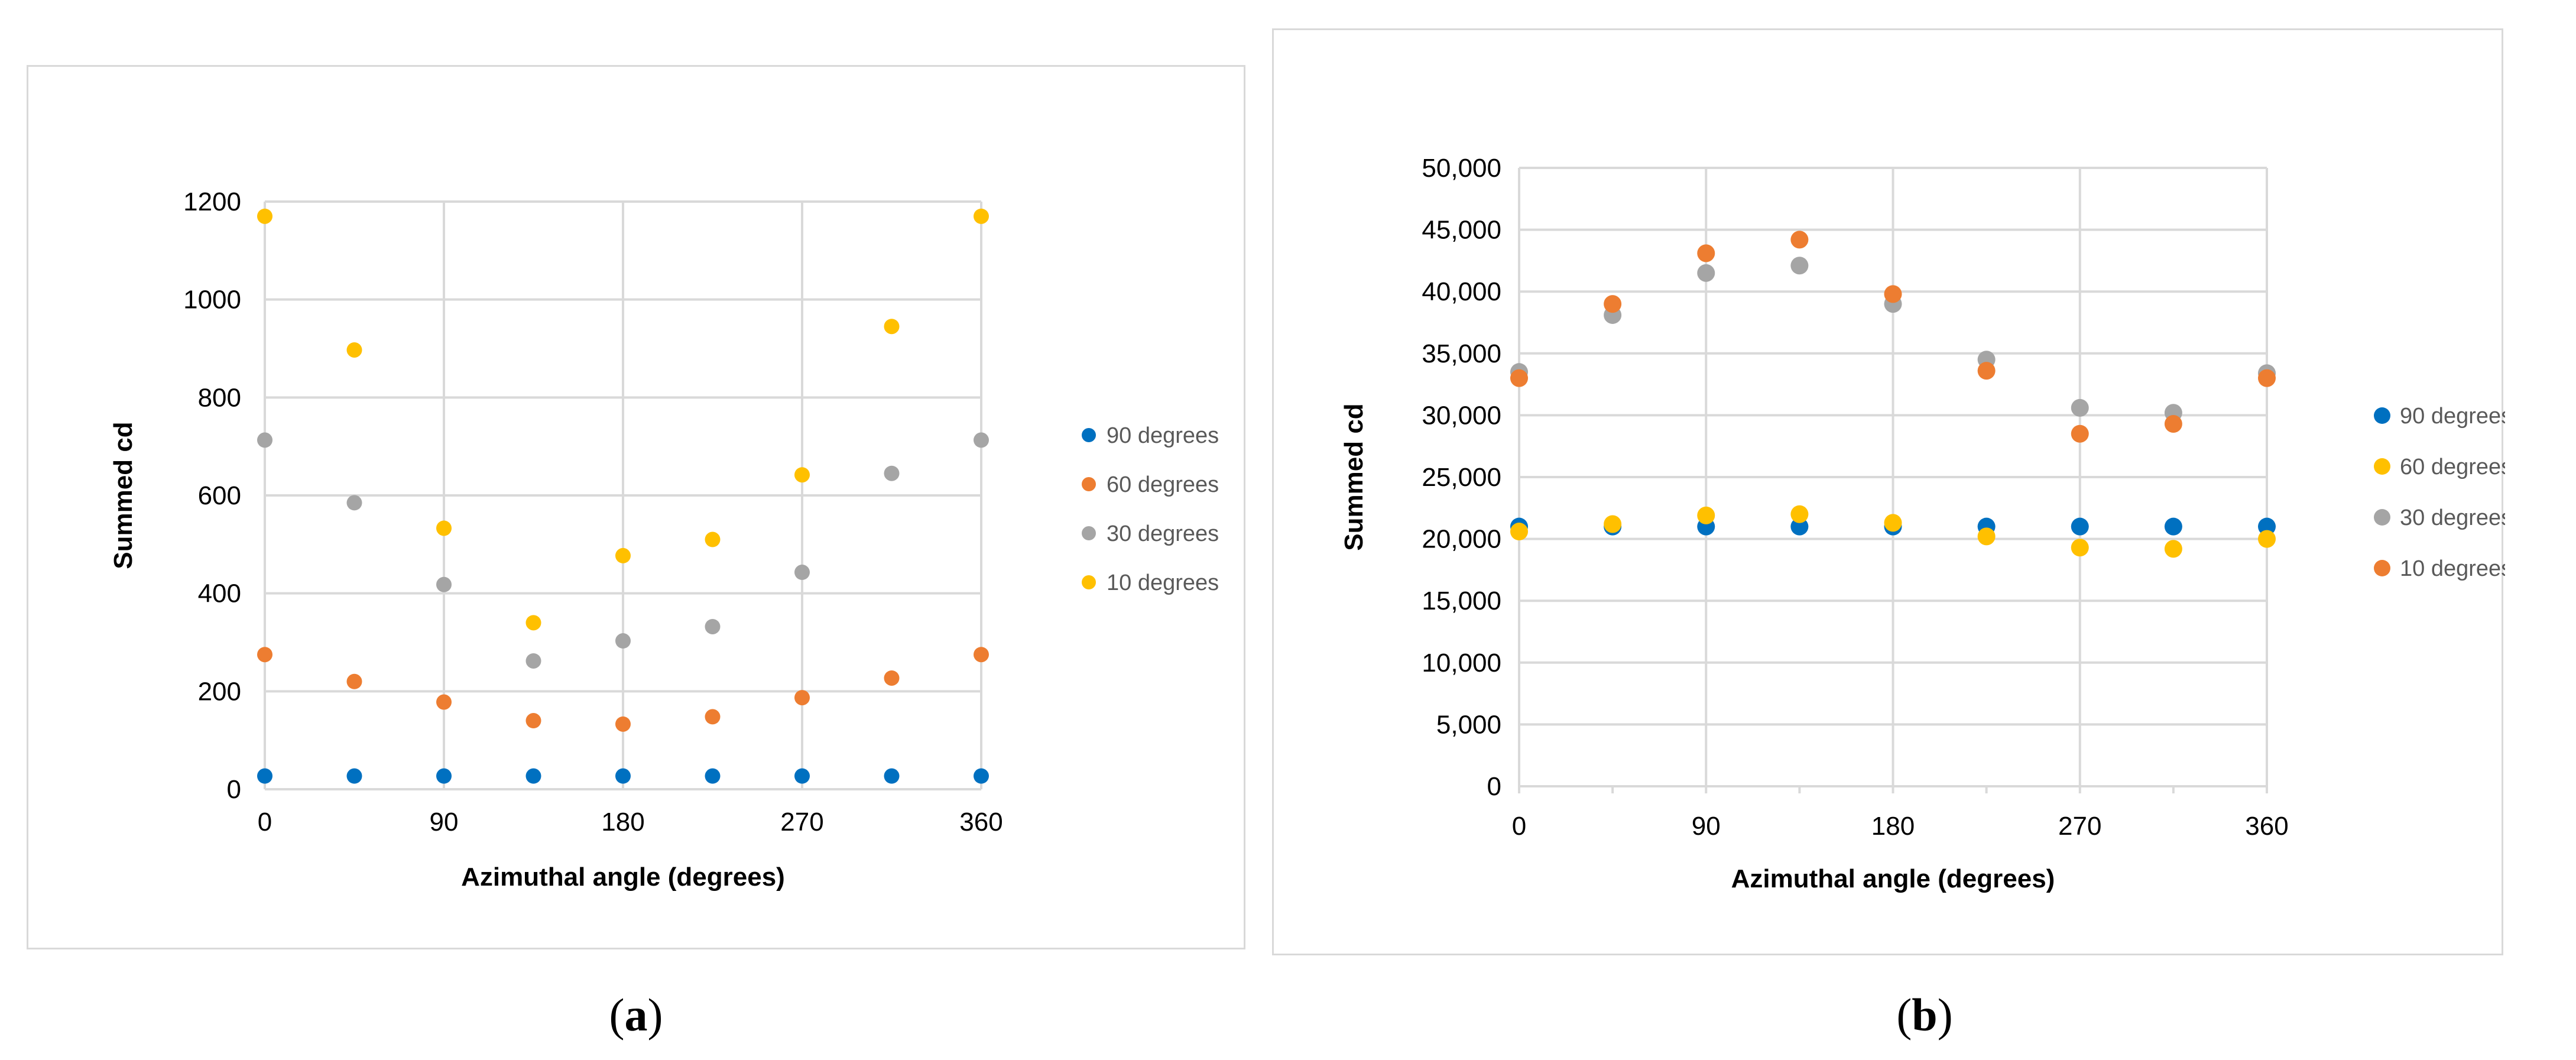 This screenshot has height=1060, width=2576. Describe the element at coordinates (219, 593) in the screenshot. I see `y-tick-label-a-2: 400` at that location.